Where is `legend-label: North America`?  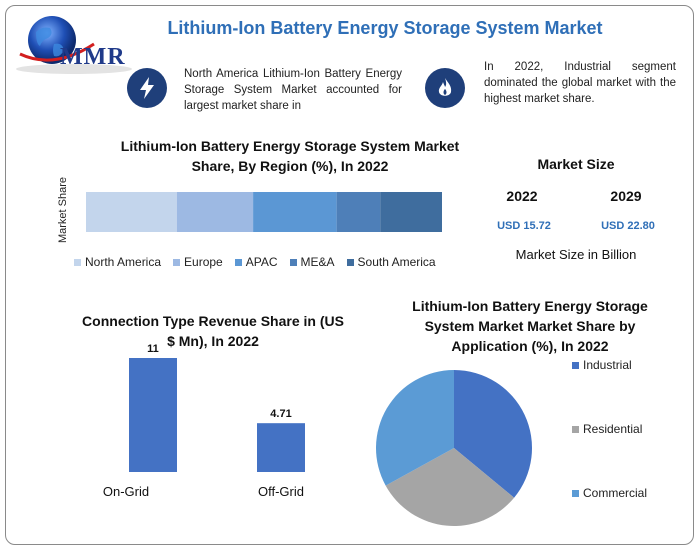
legend-label: North America is located at coordinates (123, 262).